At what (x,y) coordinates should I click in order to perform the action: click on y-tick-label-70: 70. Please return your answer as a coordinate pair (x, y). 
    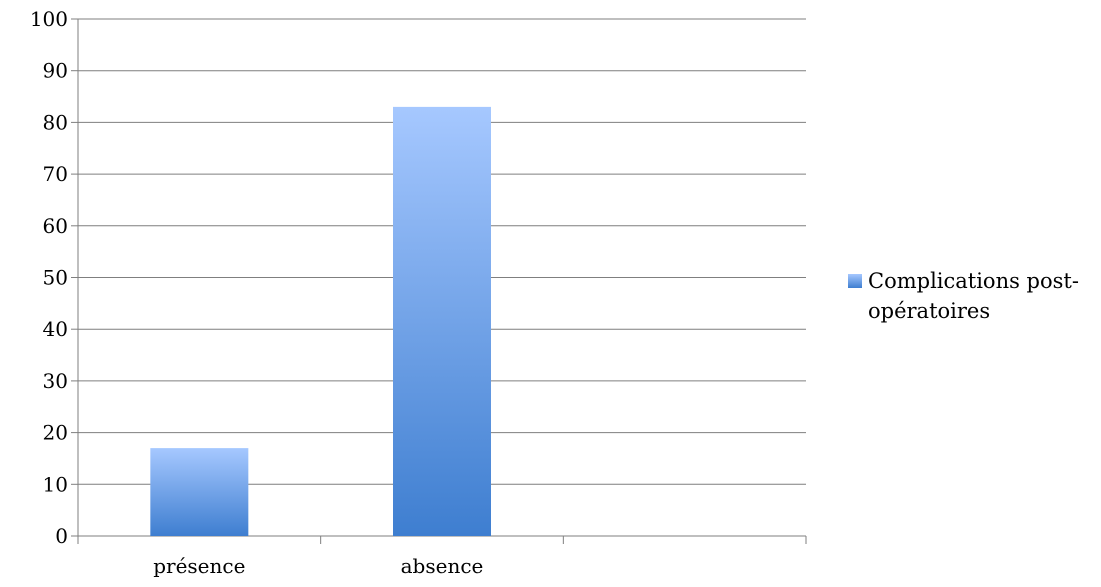
    Looking at the image, I should click on (55, 174).